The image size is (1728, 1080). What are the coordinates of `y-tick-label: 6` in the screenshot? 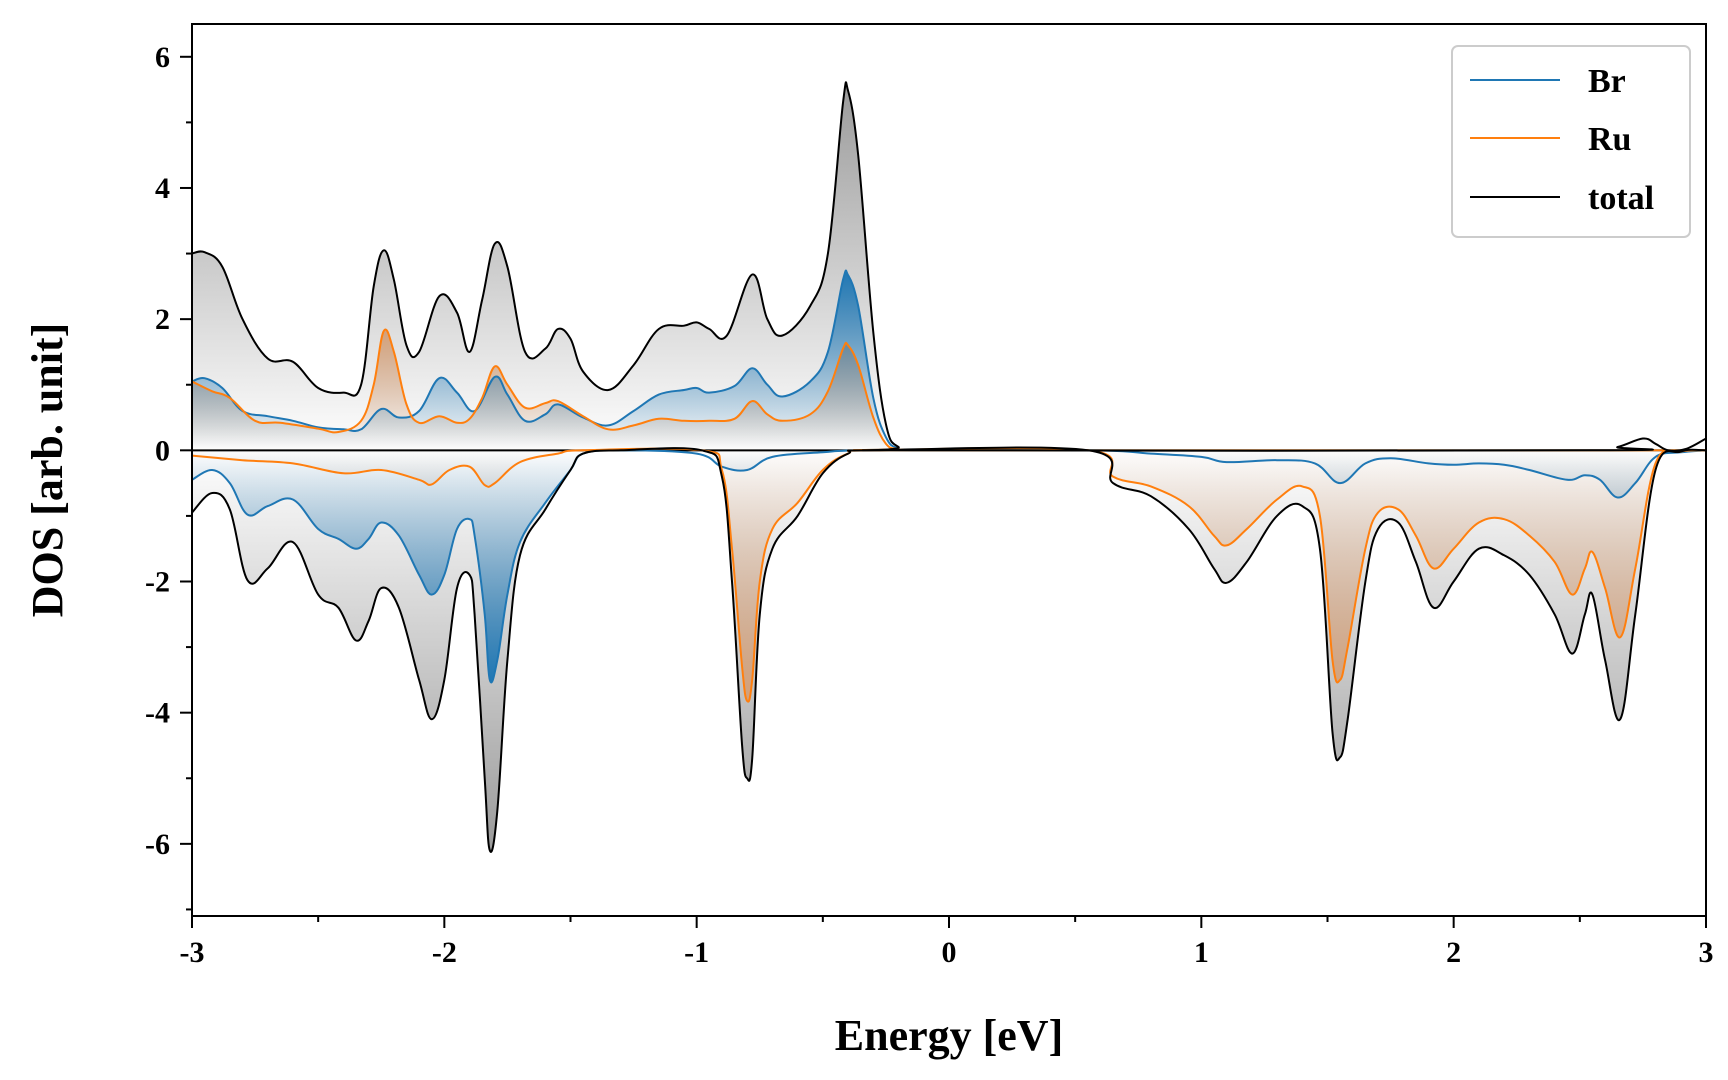 It's located at (162, 57).